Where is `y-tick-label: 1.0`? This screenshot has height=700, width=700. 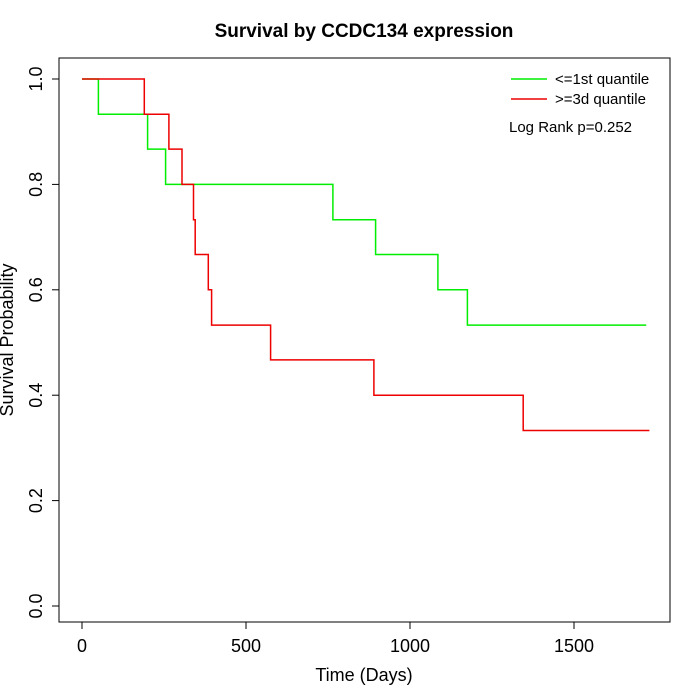 y-tick-label: 1.0 is located at coordinates (36, 78).